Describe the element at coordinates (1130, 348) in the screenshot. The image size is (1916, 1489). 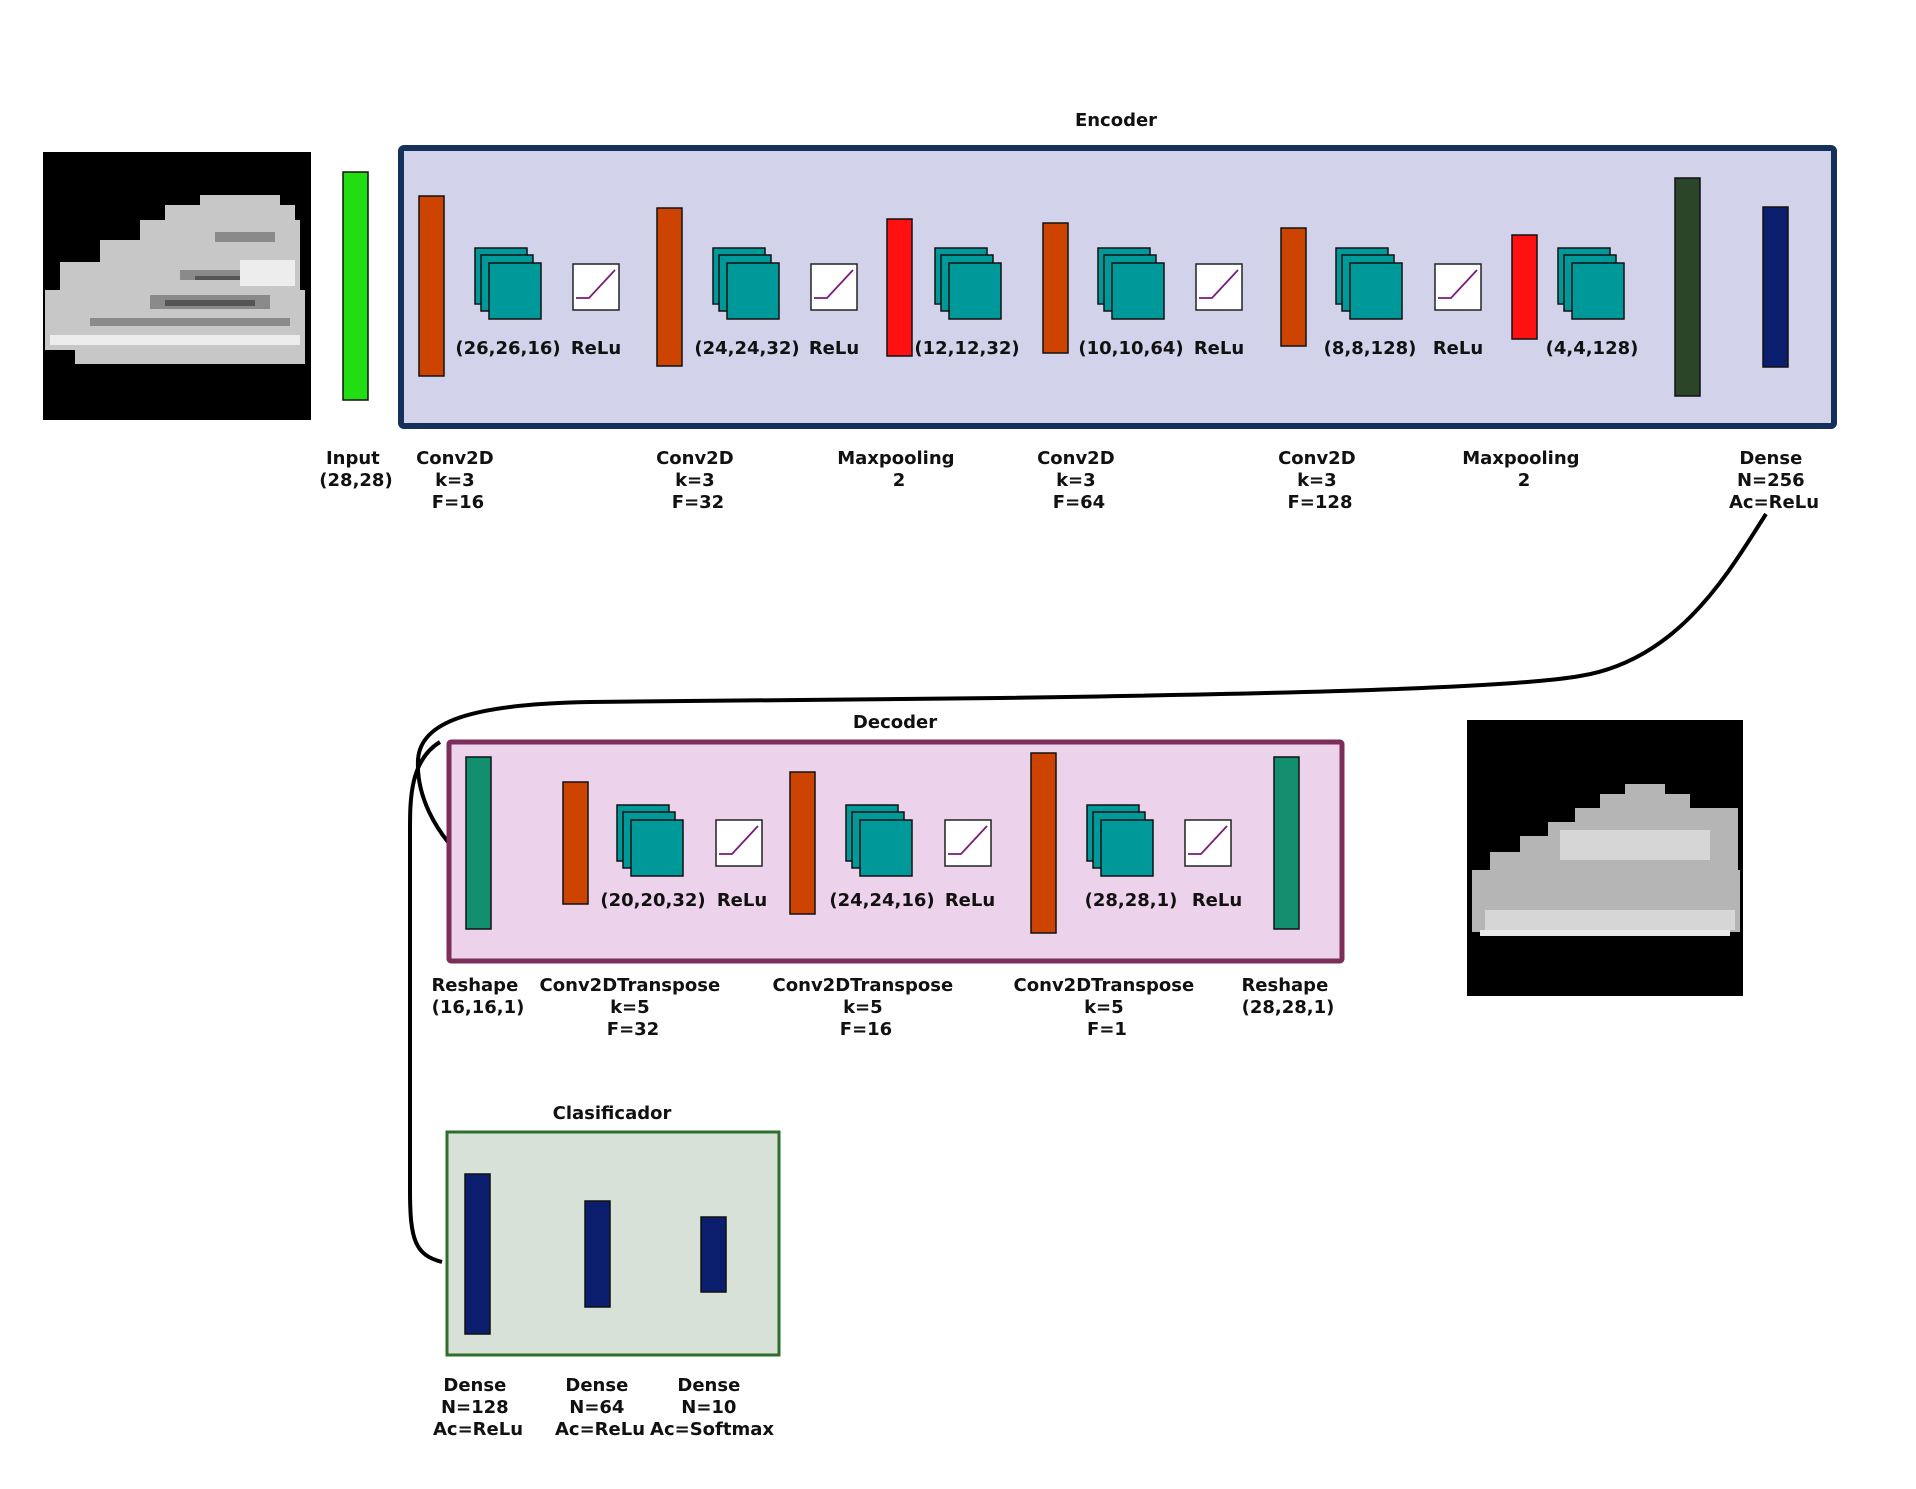
I see `shape-label-4: (10,10,64)` at that location.